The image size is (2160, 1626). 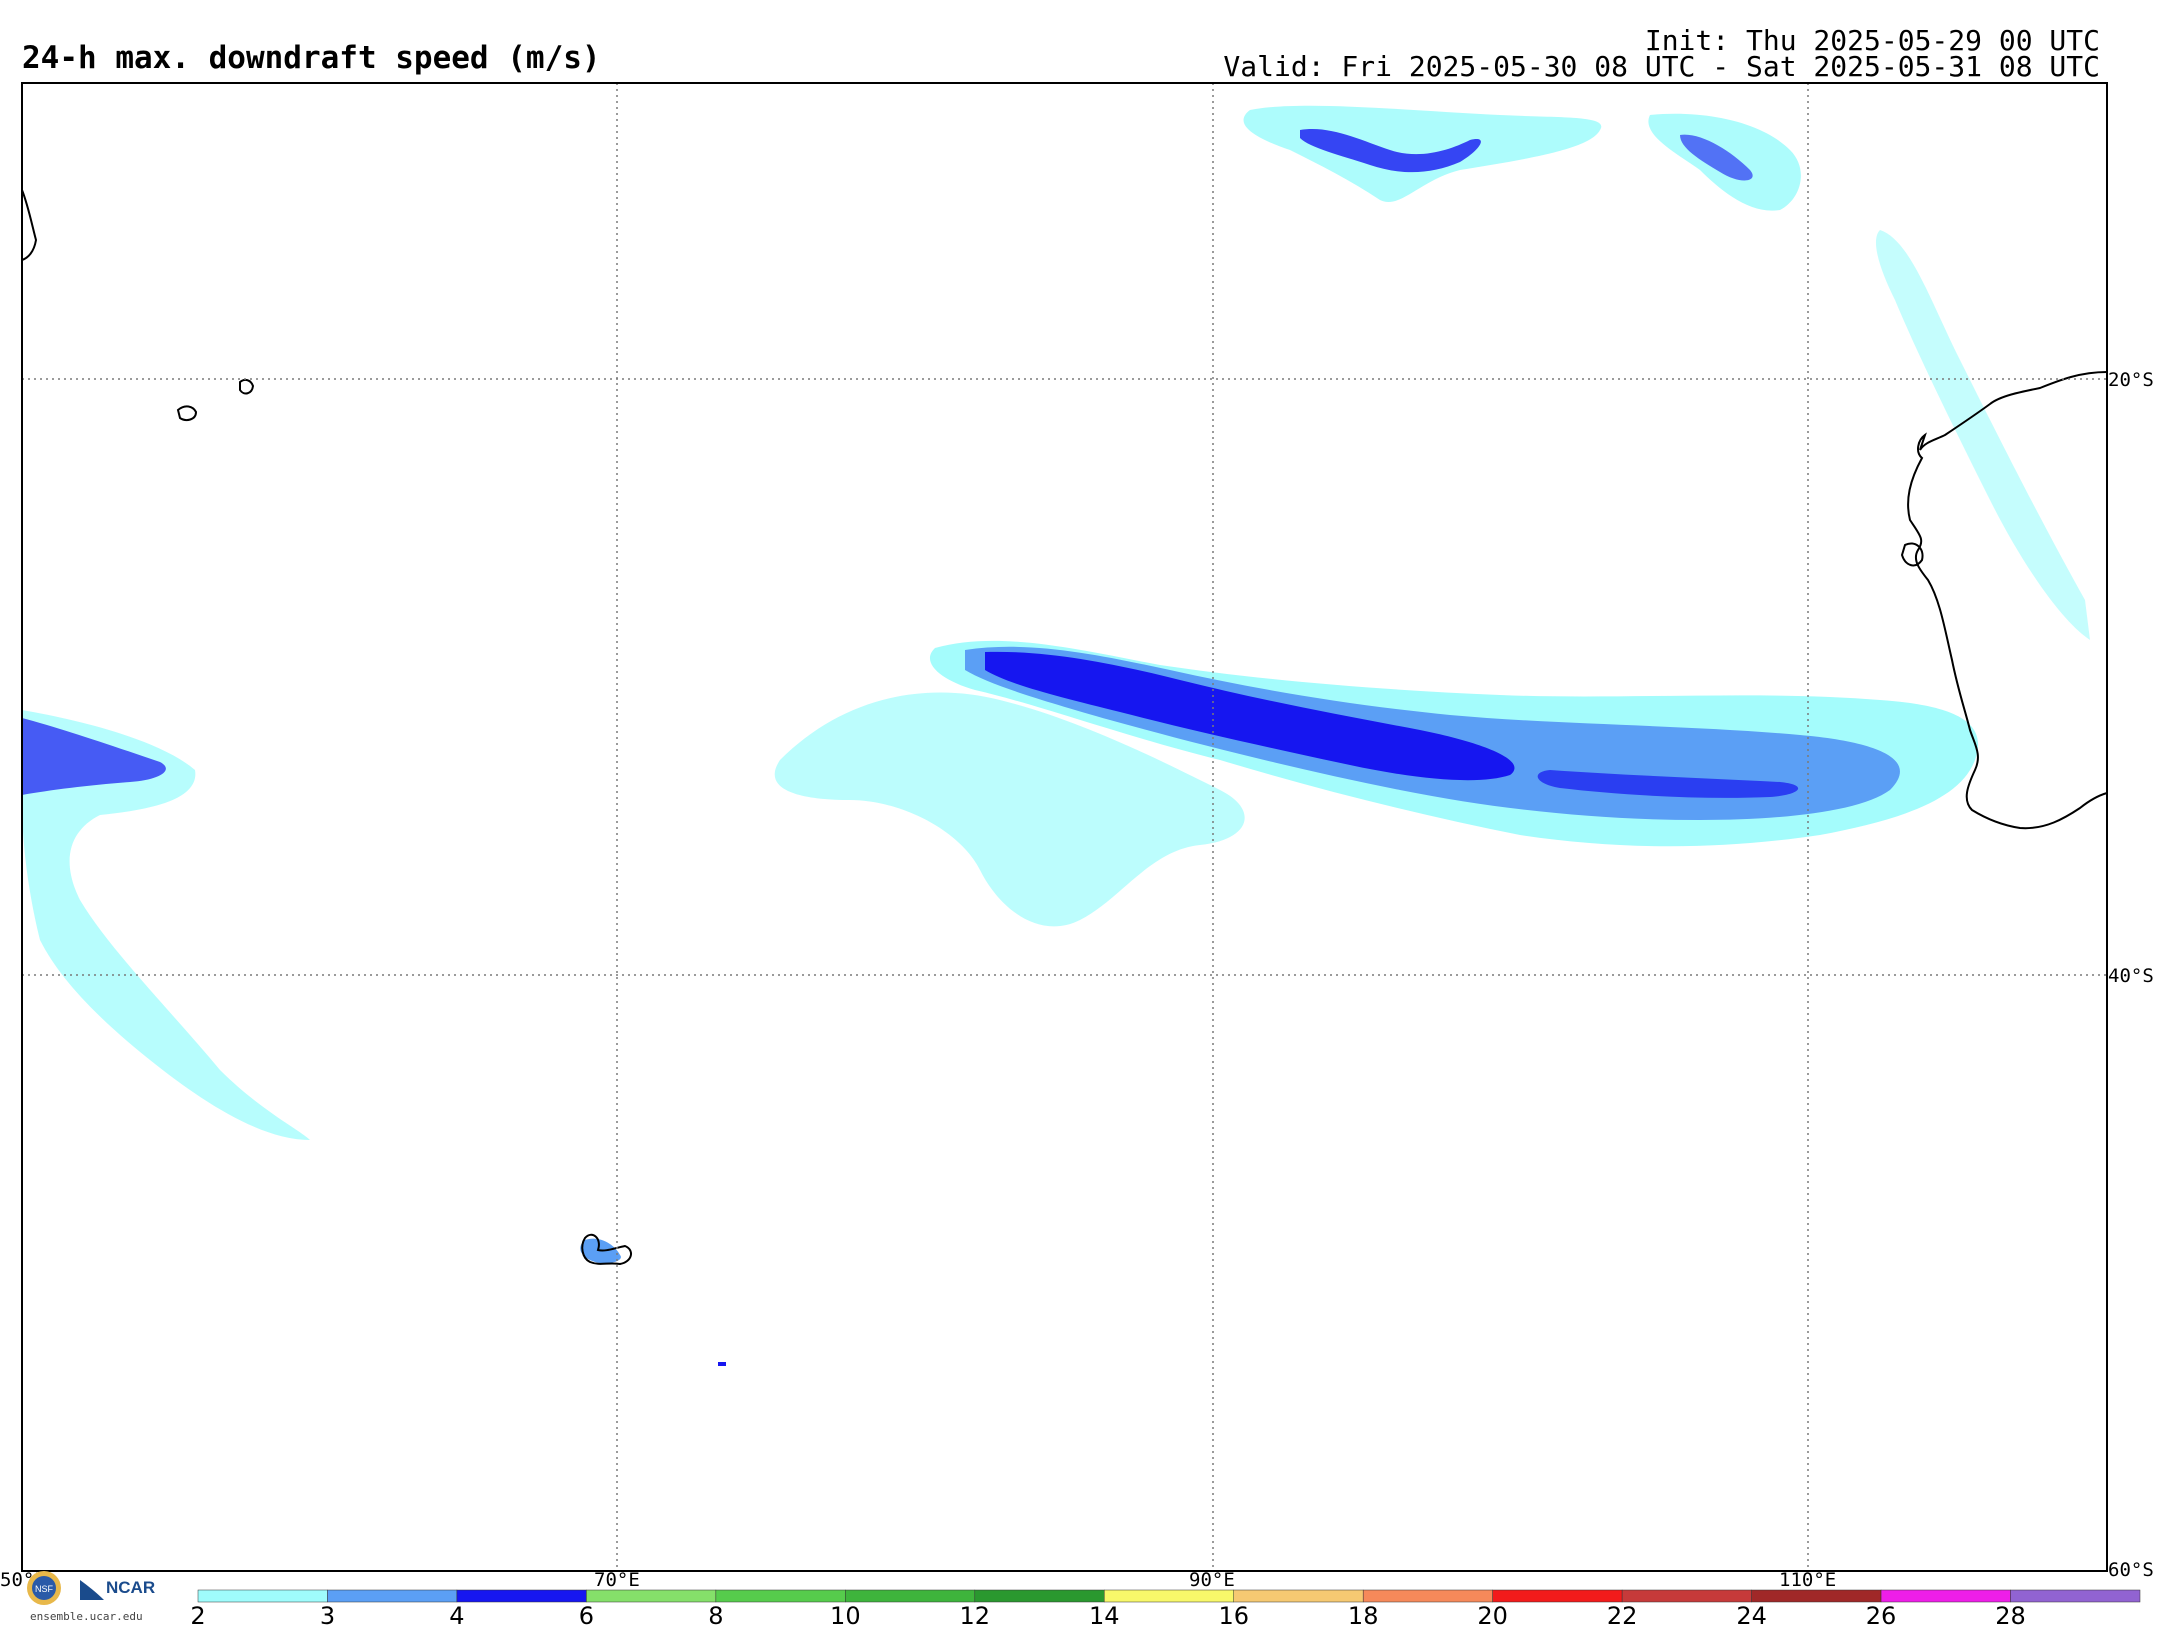 I want to click on colorbar-tick-label: 24, so click(x=1751, y=1614).